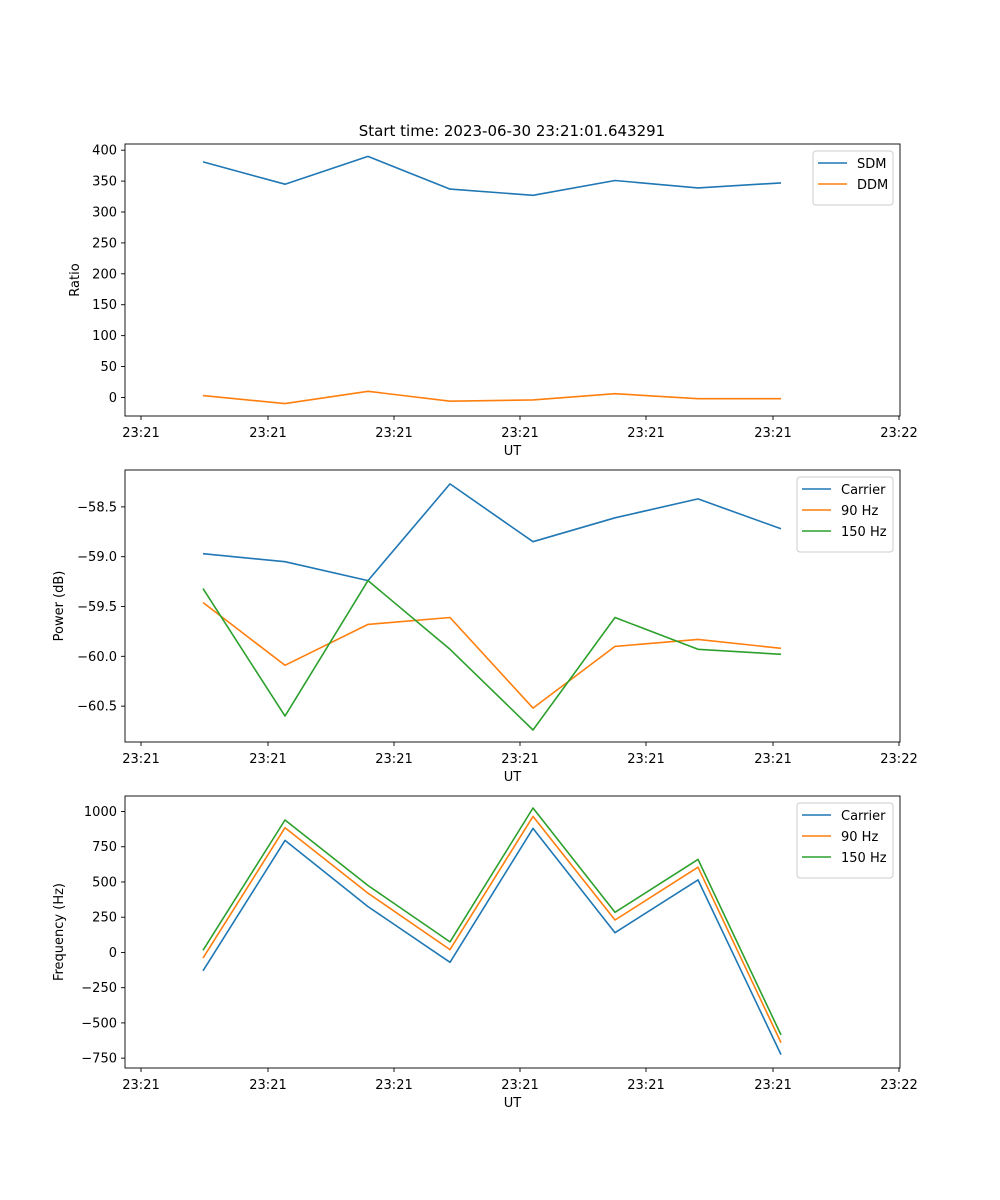 This screenshot has height=1200, width=1000. Describe the element at coordinates (99, 1059) in the screenshot. I see `y-tick-label: −750` at that location.